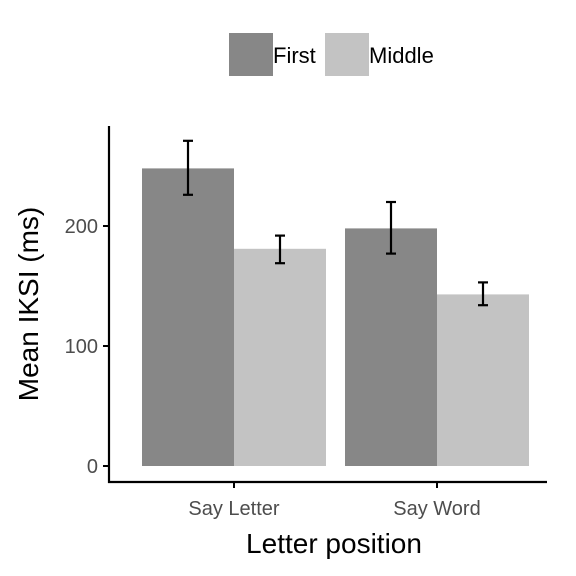 This screenshot has width=576, height=576. What do you see at coordinates (436, 509) in the screenshot?
I see `x-tick-label: Say Word` at bounding box center [436, 509].